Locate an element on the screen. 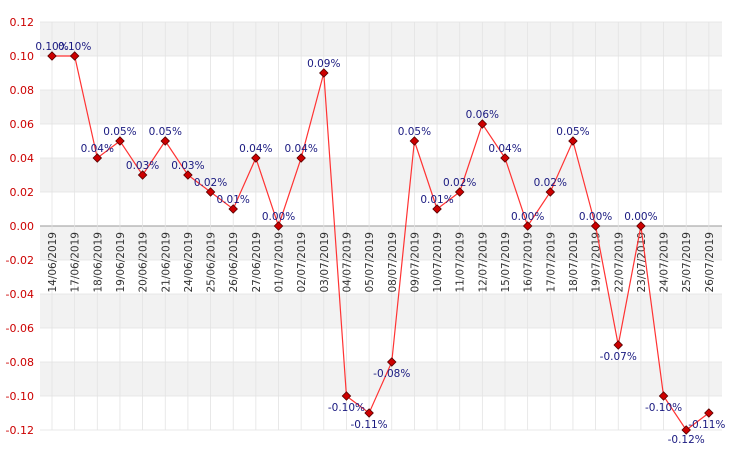  y-tick-label: -0.06 is located at coordinates (20, 328).